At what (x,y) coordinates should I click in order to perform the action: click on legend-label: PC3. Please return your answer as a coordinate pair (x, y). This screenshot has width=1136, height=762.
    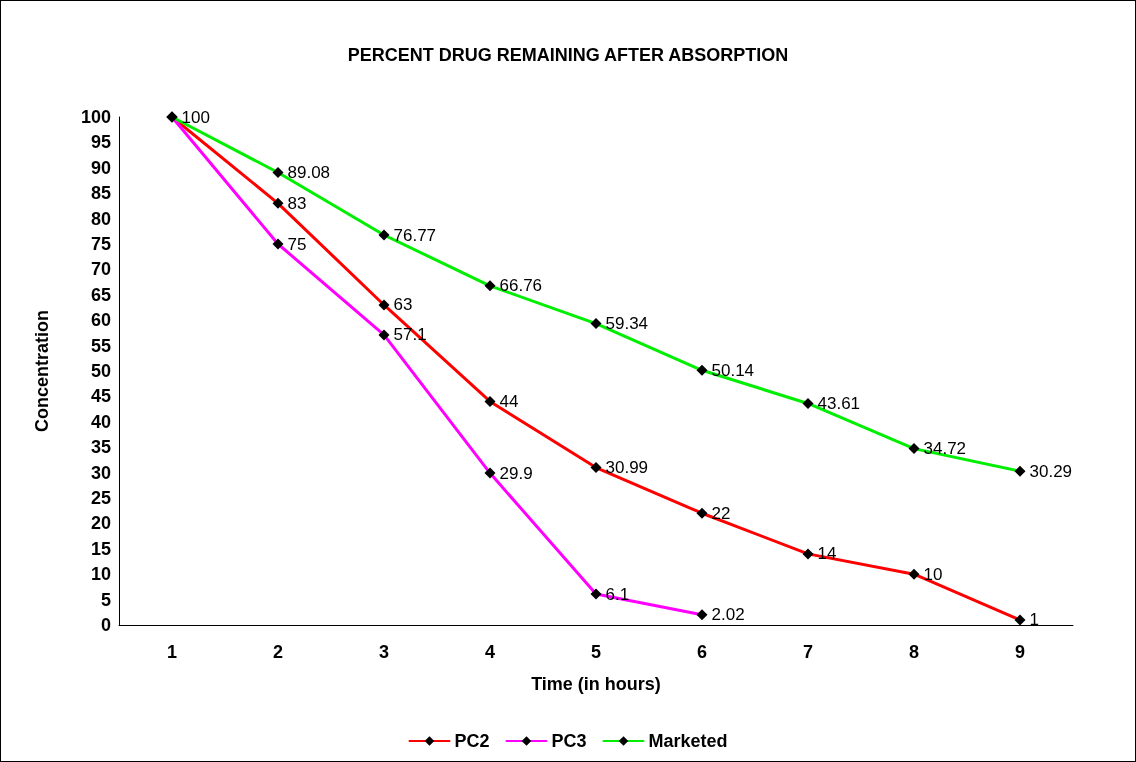
    Looking at the image, I should click on (569, 741).